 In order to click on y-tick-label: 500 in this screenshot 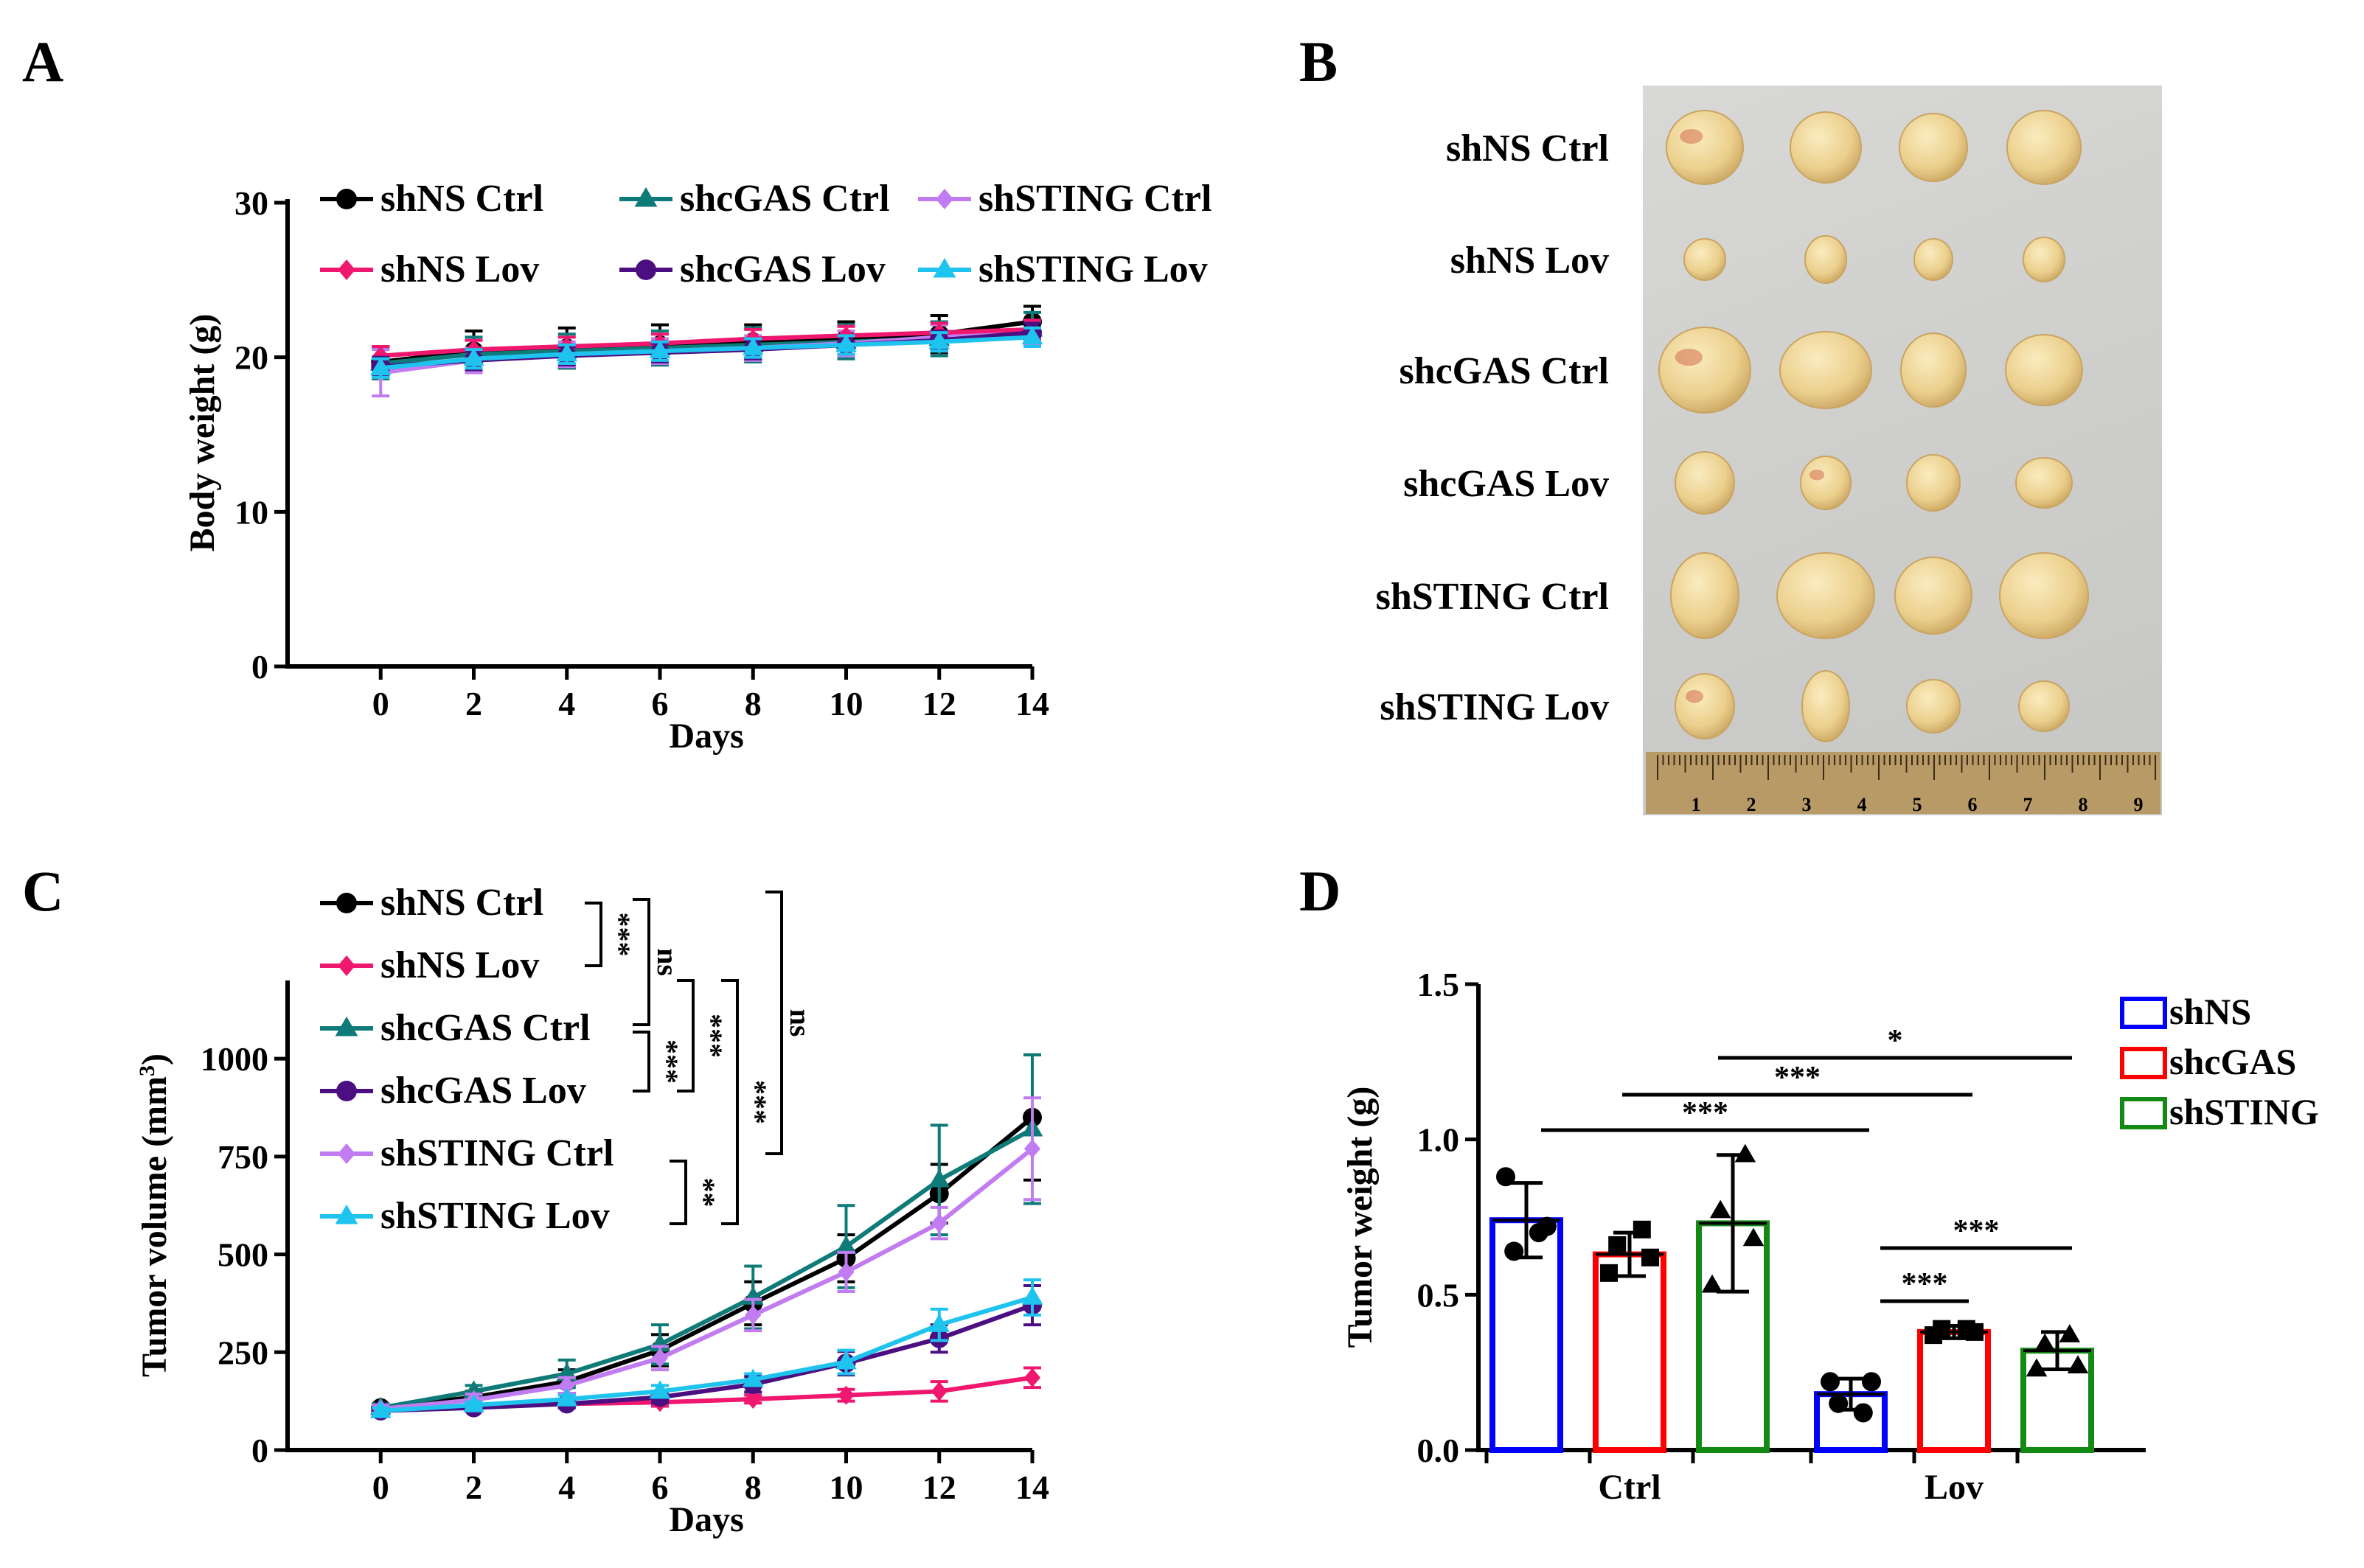, I will do `click(243, 1255)`.